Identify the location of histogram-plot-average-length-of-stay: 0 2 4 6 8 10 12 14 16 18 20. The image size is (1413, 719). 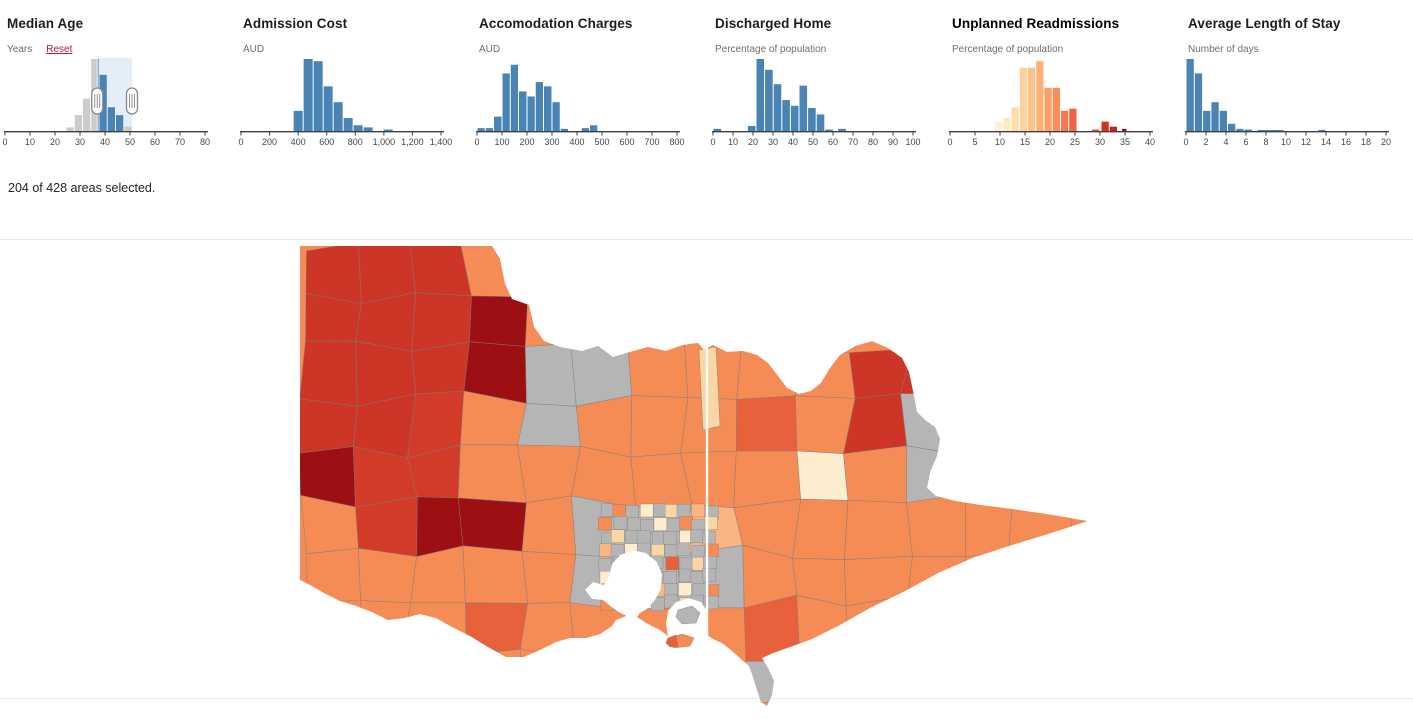
(1287, 104).